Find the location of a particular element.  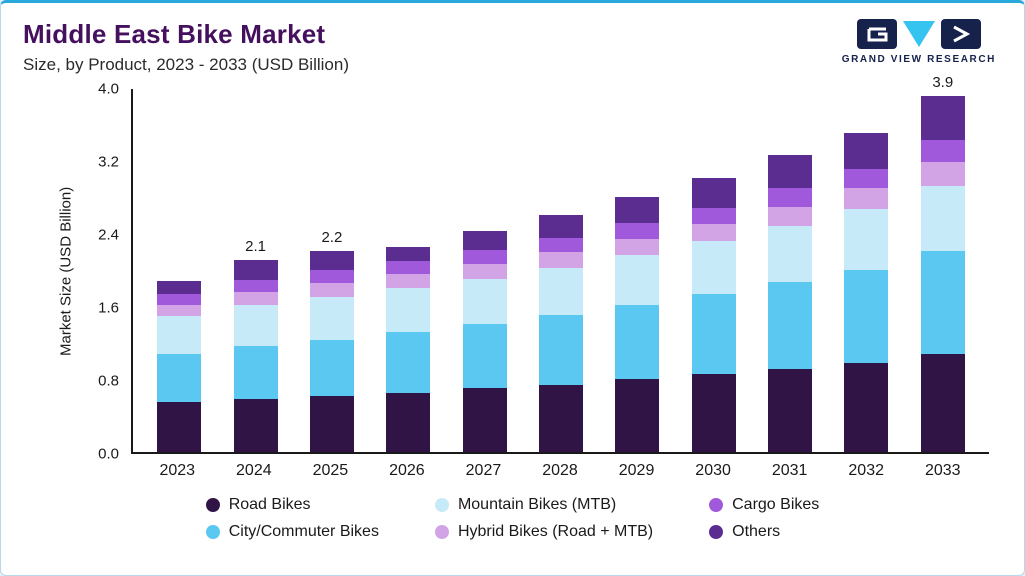

legend-item-road-bikes: Road Bikes is located at coordinates (292, 505).